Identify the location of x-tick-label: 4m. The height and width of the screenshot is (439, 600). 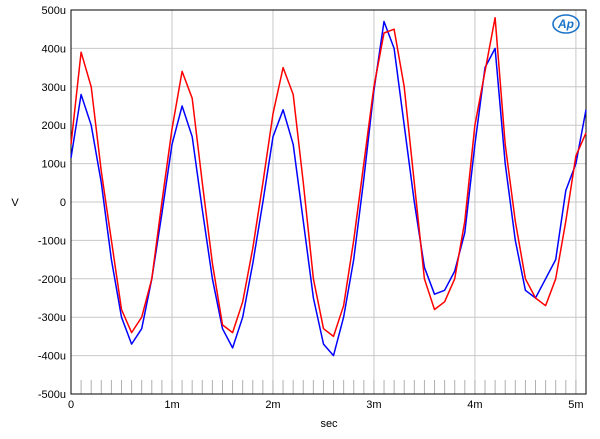
(474, 405).